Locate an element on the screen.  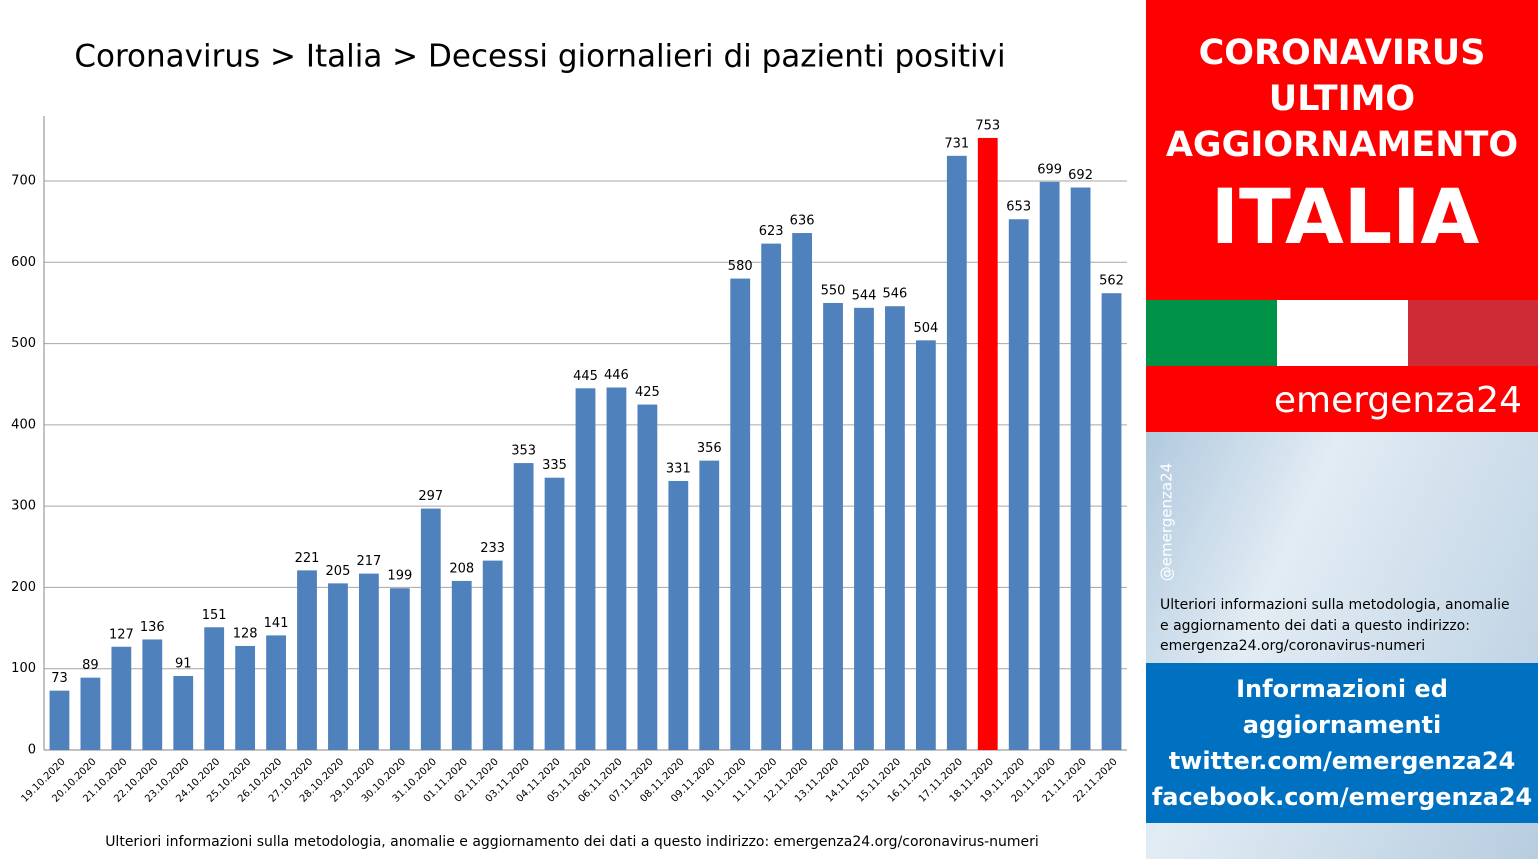
data-label: 699 is located at coordinates (1049, 169).